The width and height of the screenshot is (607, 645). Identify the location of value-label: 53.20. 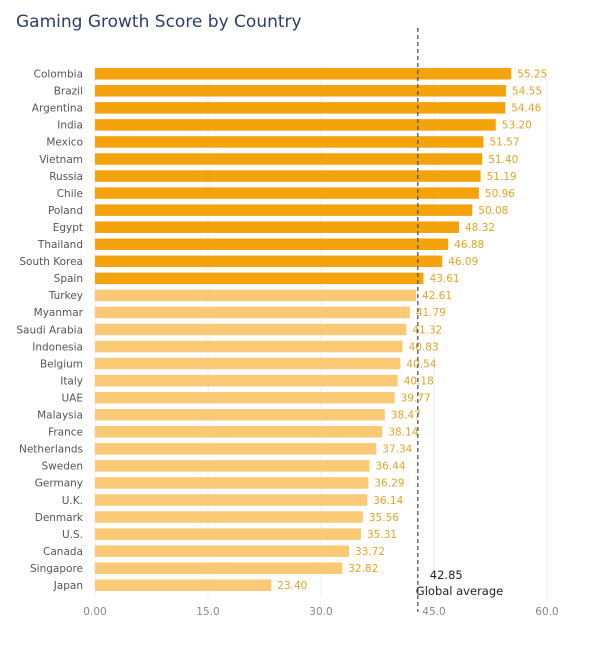
(517, 126).